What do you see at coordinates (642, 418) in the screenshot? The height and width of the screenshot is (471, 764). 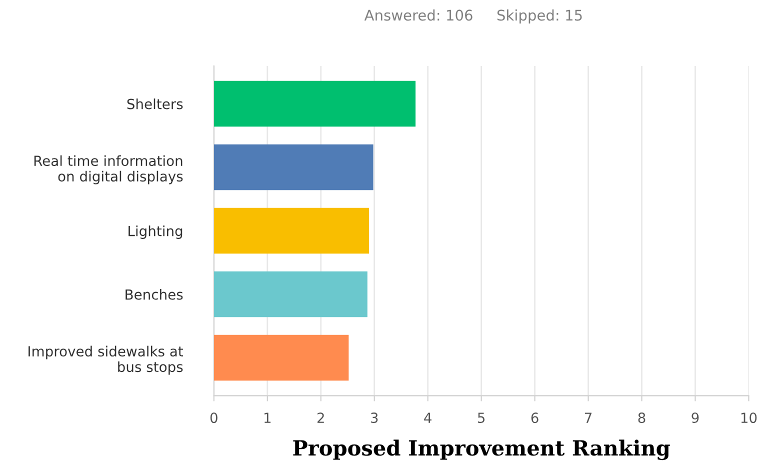 I see `x-tick-label: 8` at bounding box center [642, 418].